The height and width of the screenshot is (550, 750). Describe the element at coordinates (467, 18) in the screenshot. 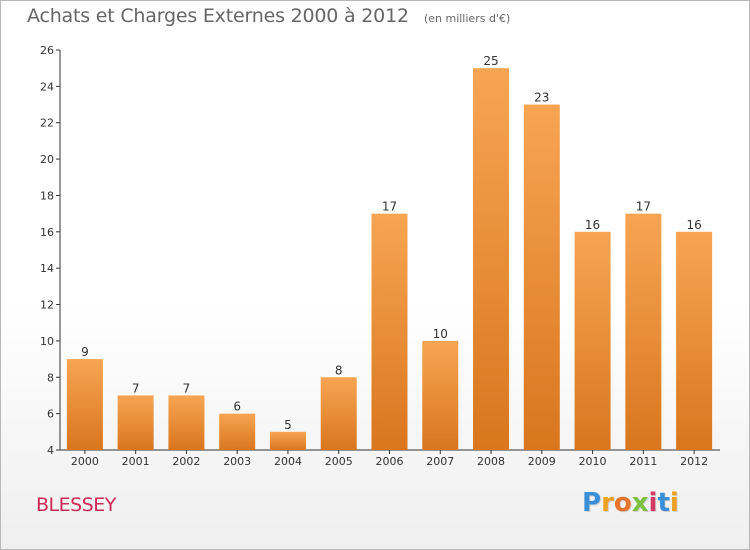

I see `chart-unit: (en milliers d'€)` at that location.